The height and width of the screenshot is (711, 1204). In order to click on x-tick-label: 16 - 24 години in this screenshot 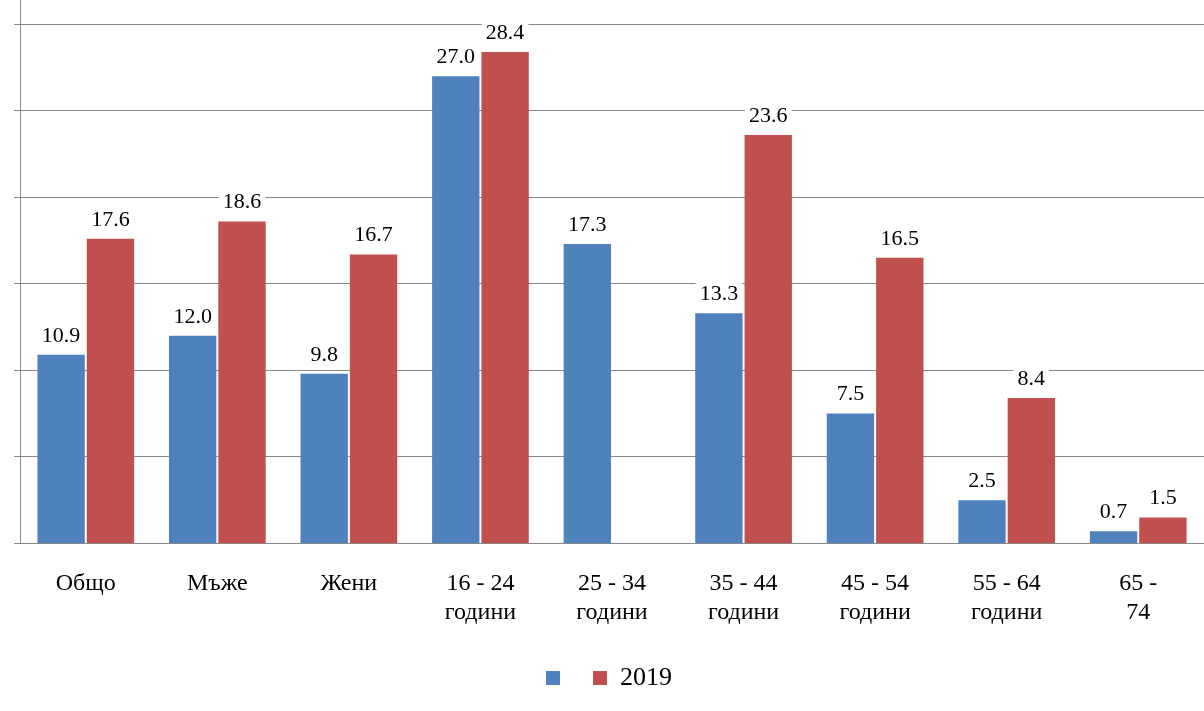, I will do `click(480, 596)`.